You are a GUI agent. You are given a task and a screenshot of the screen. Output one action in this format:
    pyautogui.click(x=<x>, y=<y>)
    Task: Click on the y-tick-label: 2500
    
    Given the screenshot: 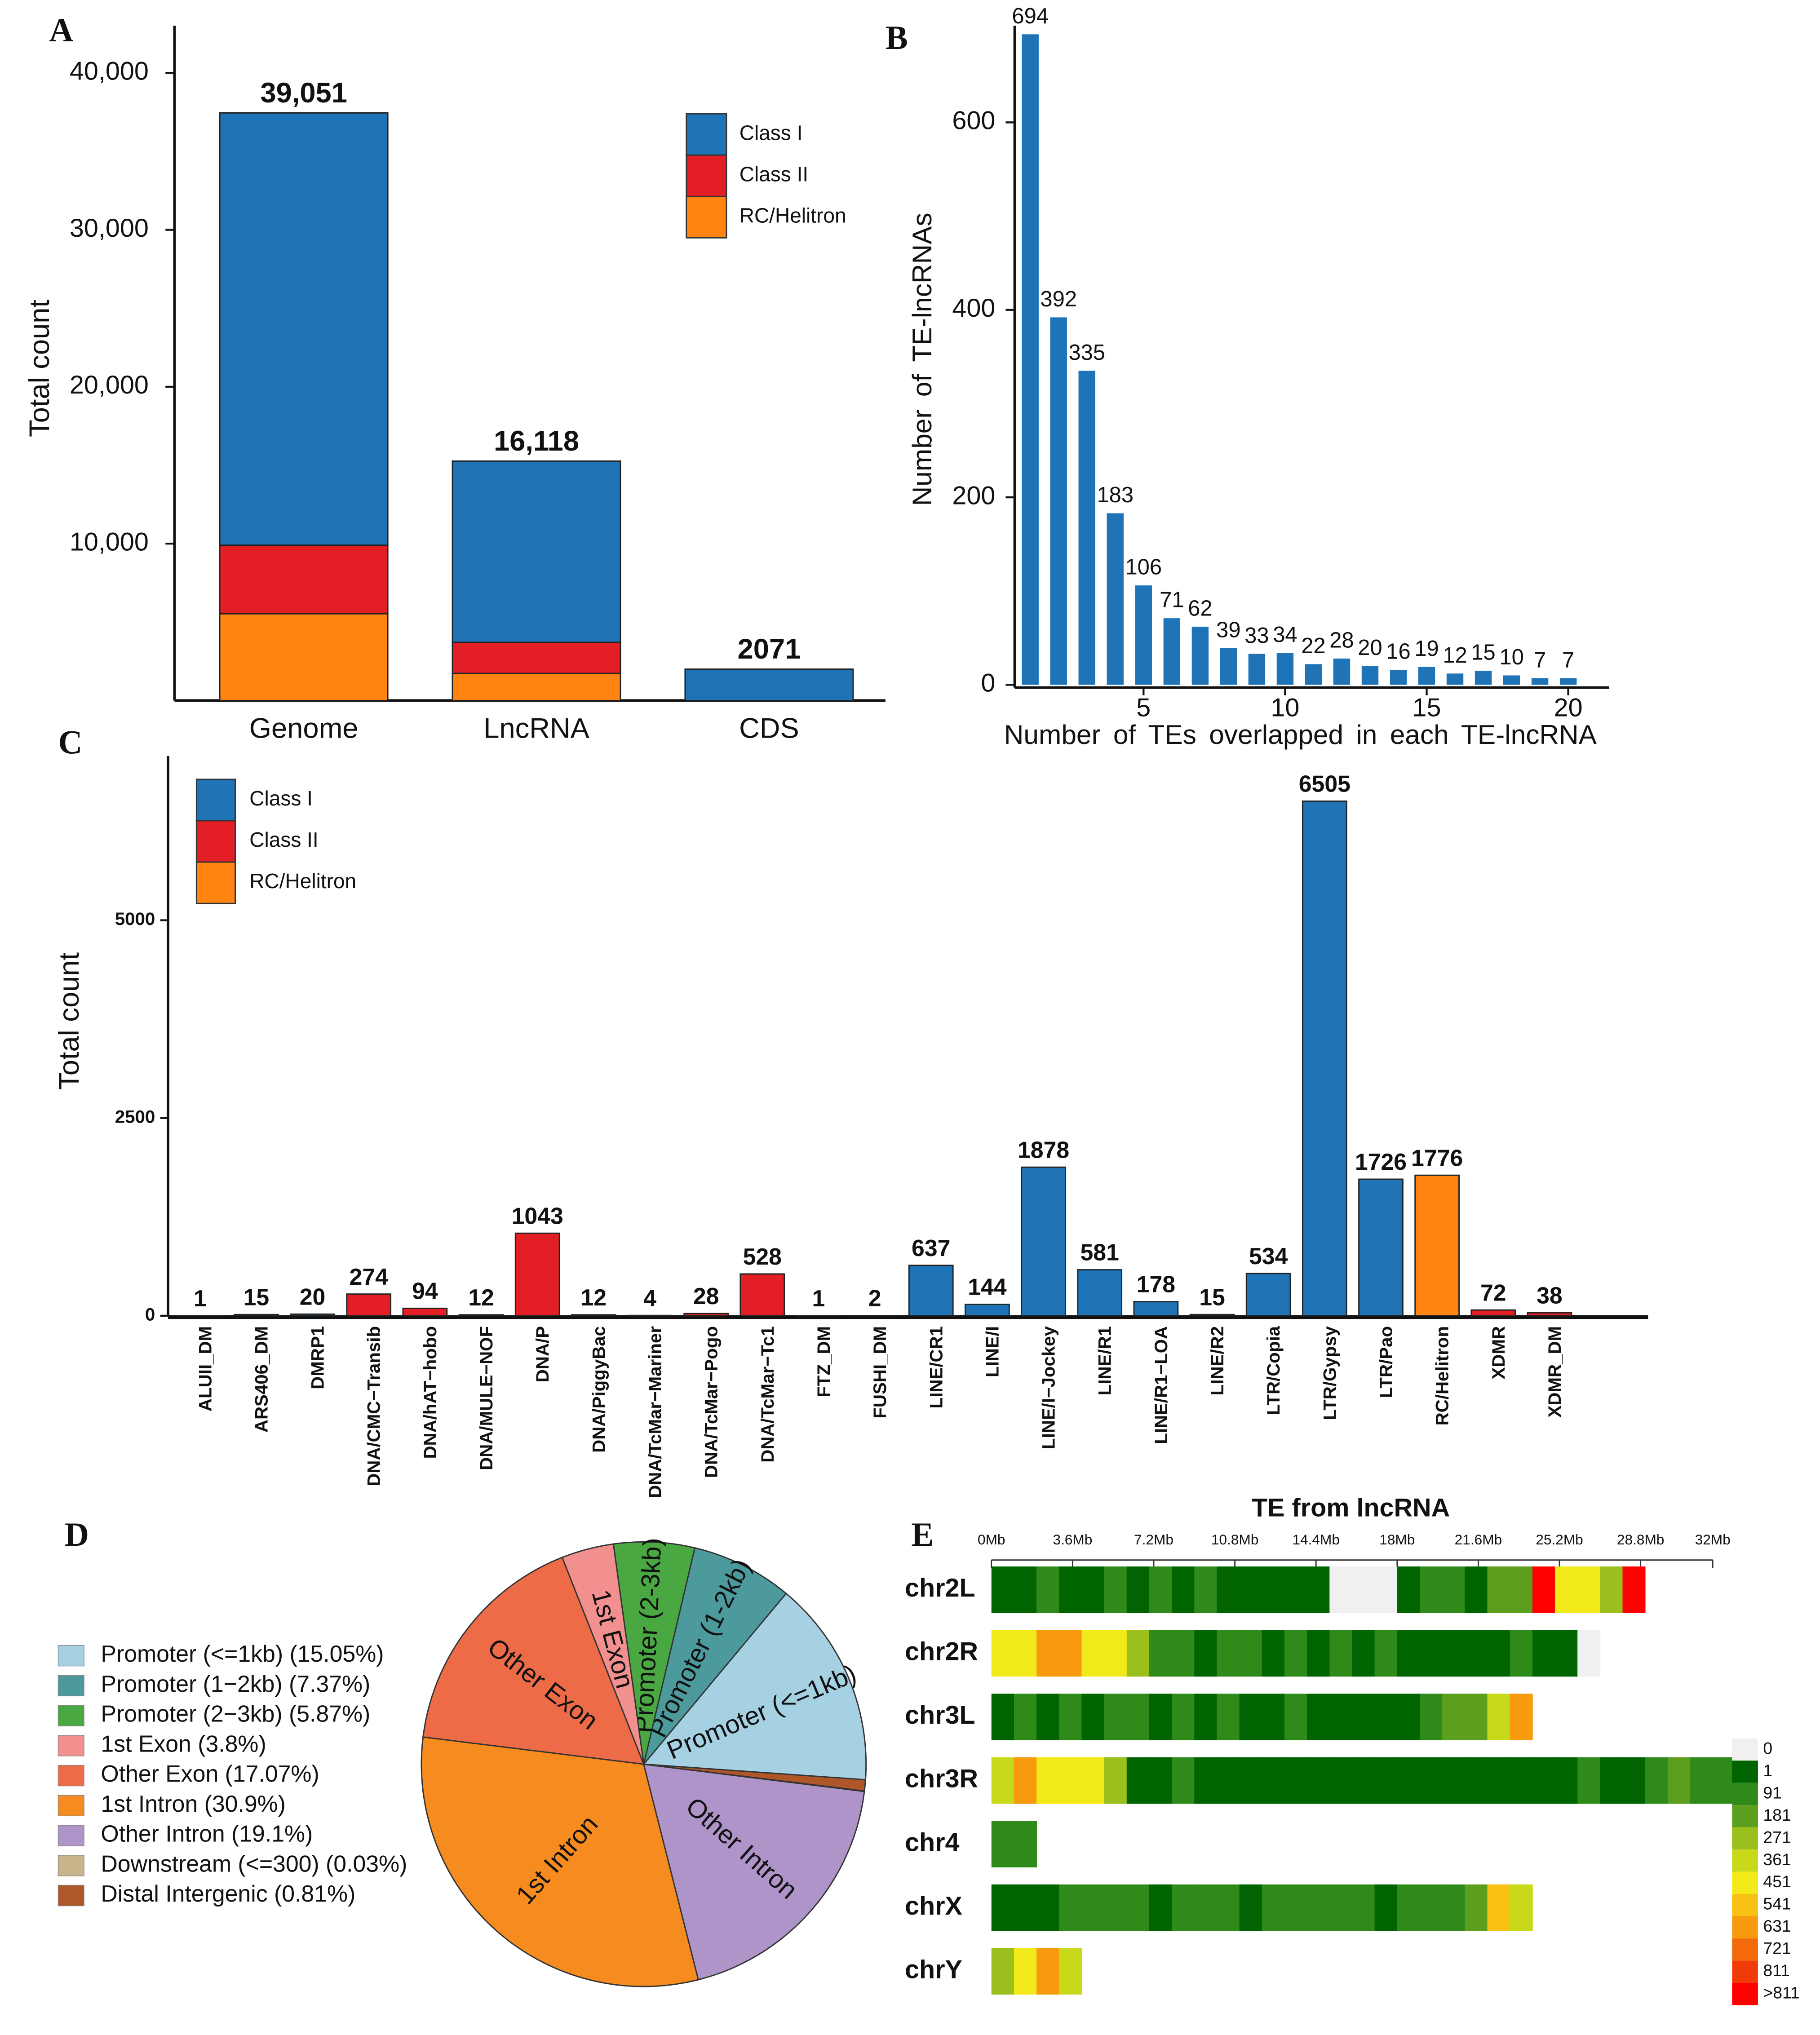 What is the action you would take?
    pyautogui.click(x=135, y=1116)
    